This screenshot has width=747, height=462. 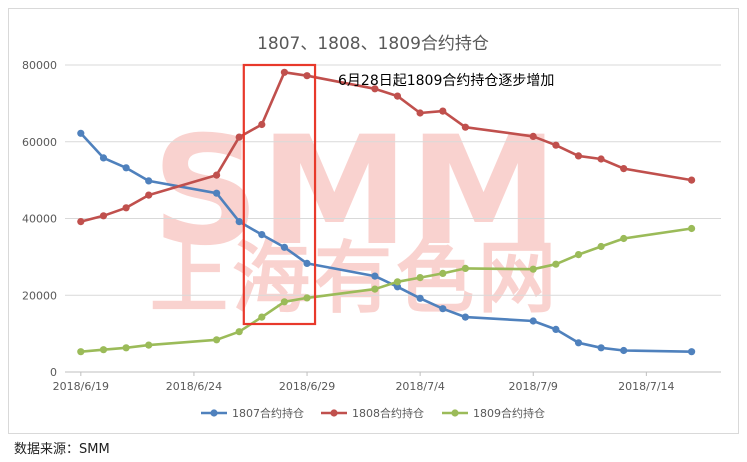 I want to click on legend: 1807合约持仓 1808合约持仓 1809合约持仓, so click(x=373, y=413).